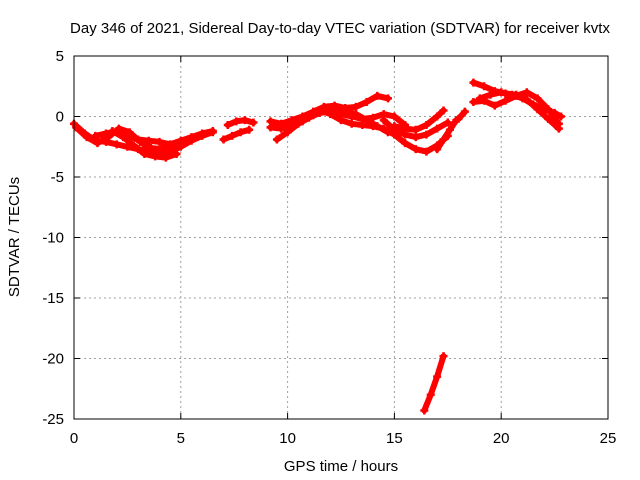  What do you see at coordinates (181, 438) in the screenshot?
I see `x-tick-label: 5` at bounding box center [181, 438].